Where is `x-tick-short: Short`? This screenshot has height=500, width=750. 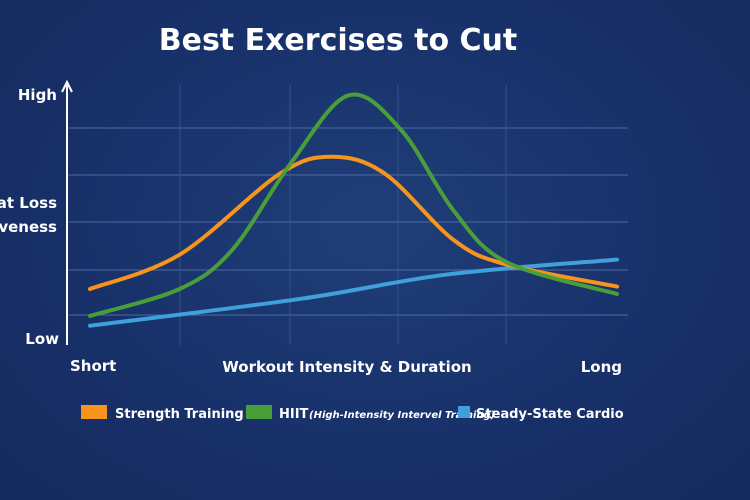
x-tick-short: Short is located at coordinates (93, 366).